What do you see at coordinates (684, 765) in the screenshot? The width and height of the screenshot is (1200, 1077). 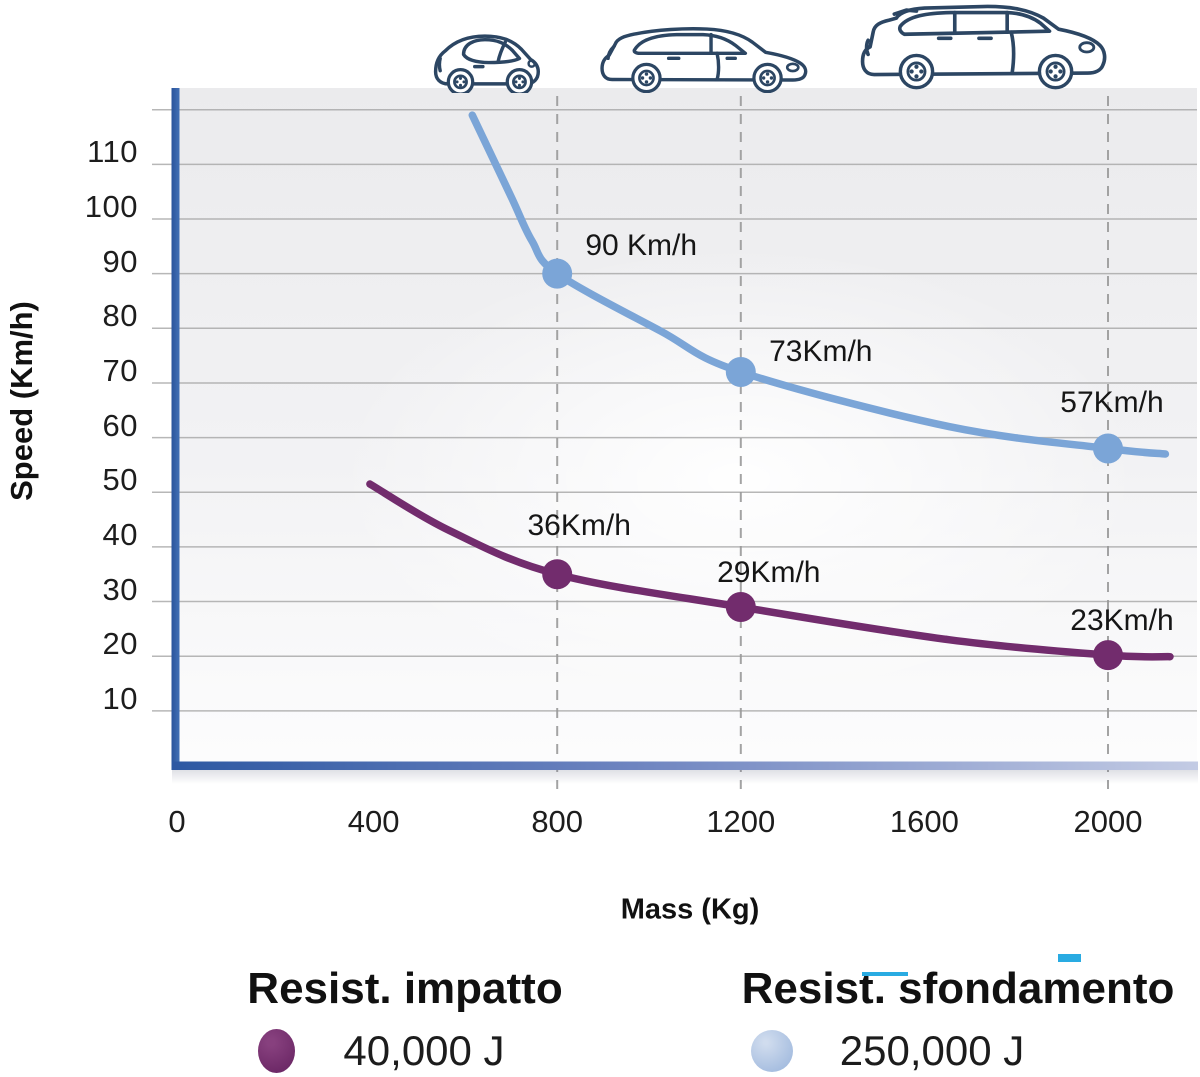 I see `x-axis-line` at bounding box center [684, 765].